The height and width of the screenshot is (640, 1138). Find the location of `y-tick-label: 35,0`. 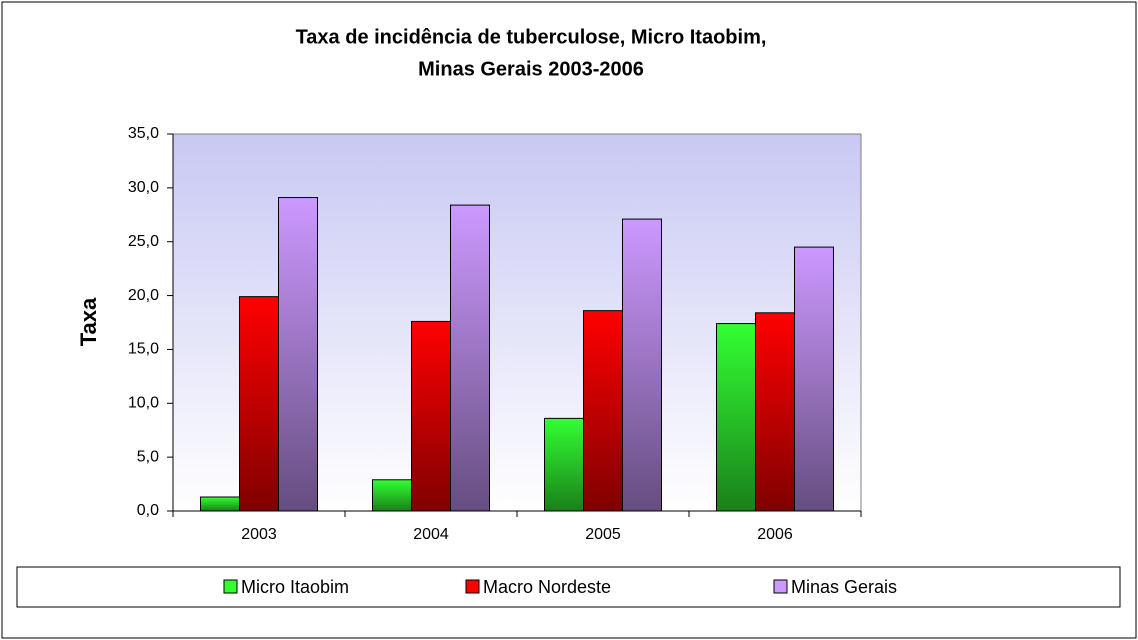

y-tick-label: 35,0 is located at coordinates (143, 133).